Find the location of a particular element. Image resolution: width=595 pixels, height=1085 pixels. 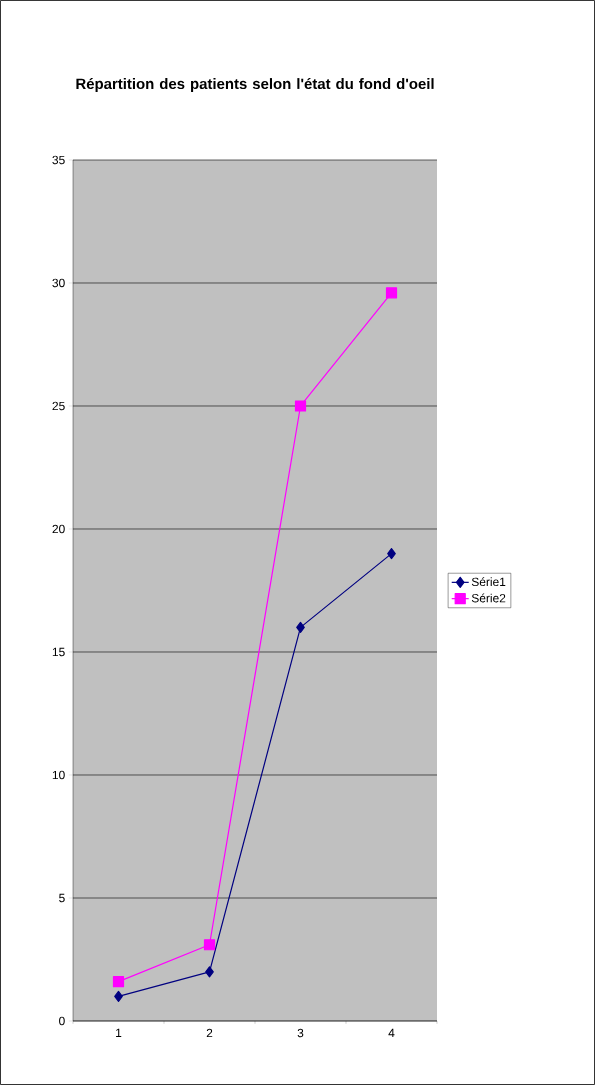

legend-label: Série1 is located at coordinates (488, 582).